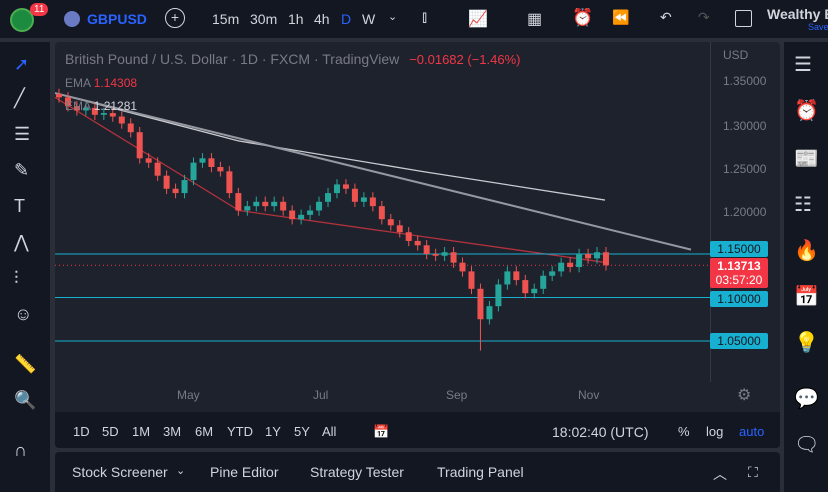 The height and width of the screenshot is (492, 828). What do you see at coordinates (22, 170) in the screenshot?
I see `brush-icon: ✎` at bounding box center [22, 170].